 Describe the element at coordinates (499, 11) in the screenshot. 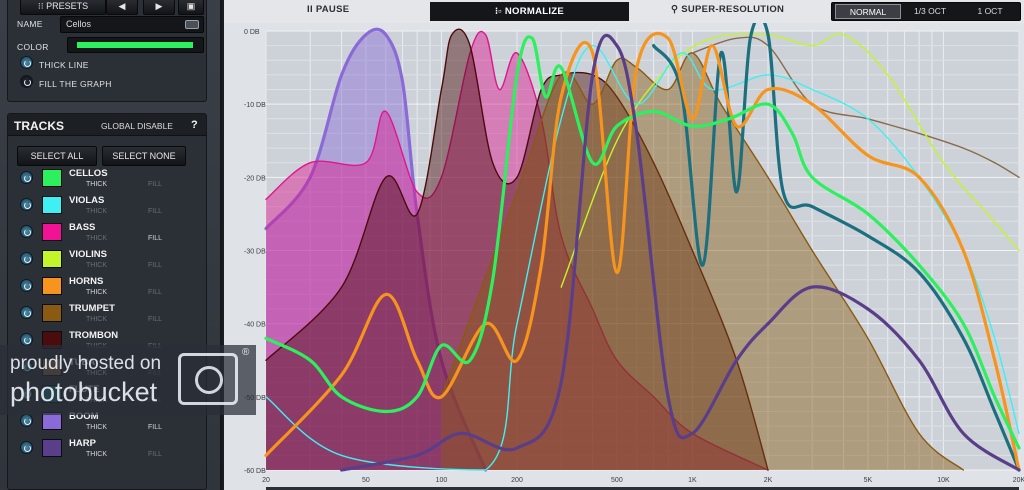

I see `normalize-icon: ⁝▫` at that location.